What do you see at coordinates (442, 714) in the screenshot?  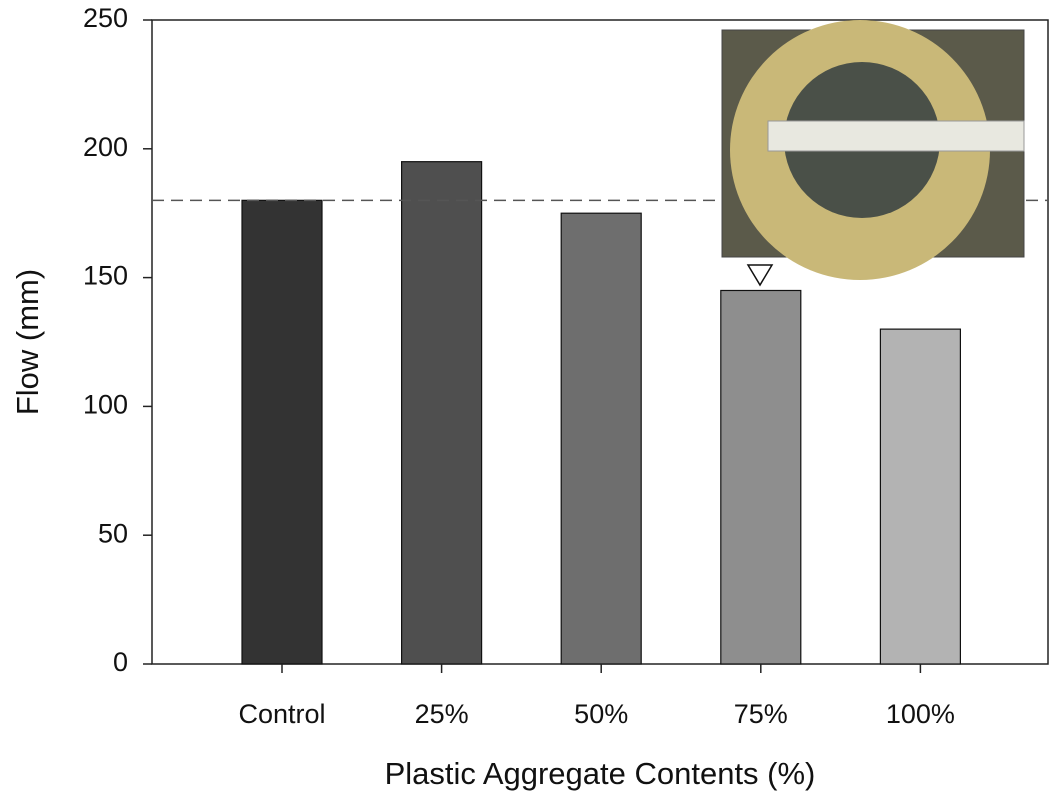 I see `x-tick-label: 25%` at bounding box center [442, 714].